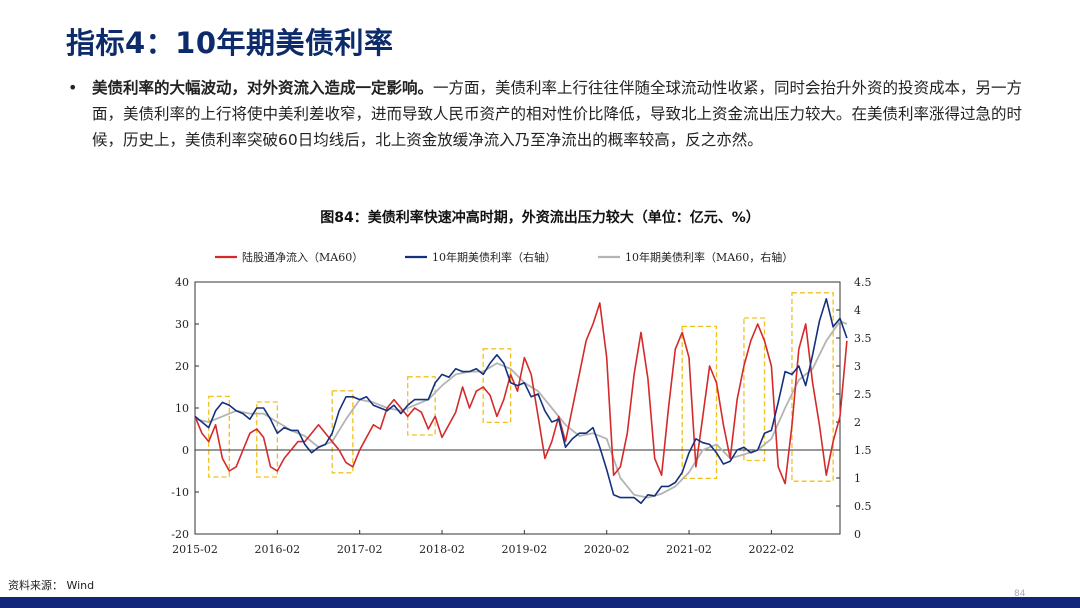 Image resolution: width=1080 pixels, height=608 pixels. I want to click on x-tick-label: 2022-02, so click(772, 549).